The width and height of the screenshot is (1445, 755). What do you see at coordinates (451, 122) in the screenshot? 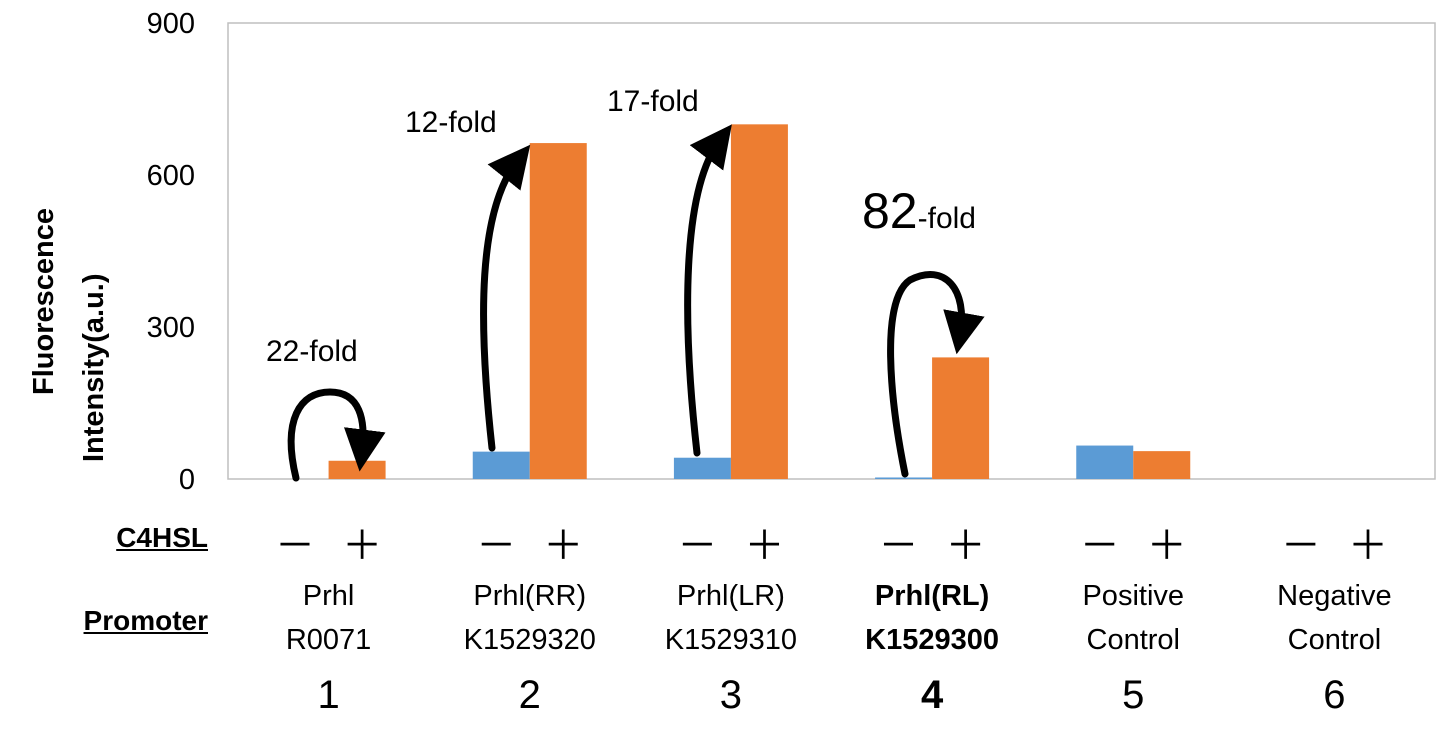
I see `fold-label-2: 12-fold` at bounding box center [451, 122].